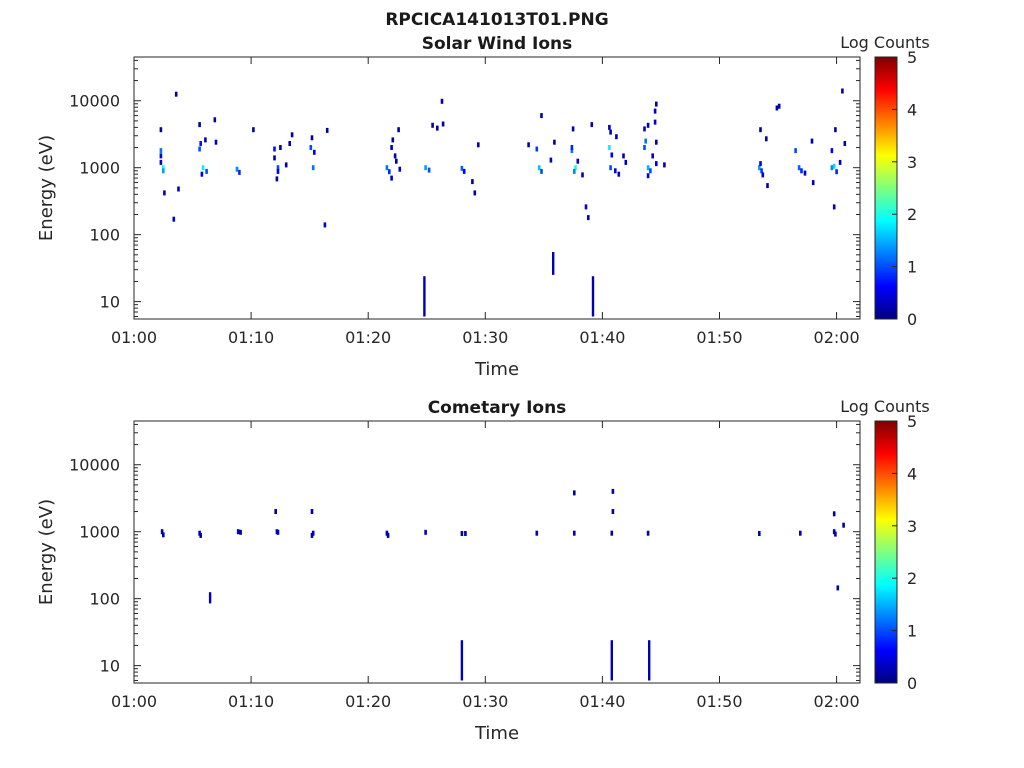 This screenshot has width=1024, height=768. Describe the element at coordinates (912, 683) in the screenshot. I see `colorbar-tick-label: 0` at that location.